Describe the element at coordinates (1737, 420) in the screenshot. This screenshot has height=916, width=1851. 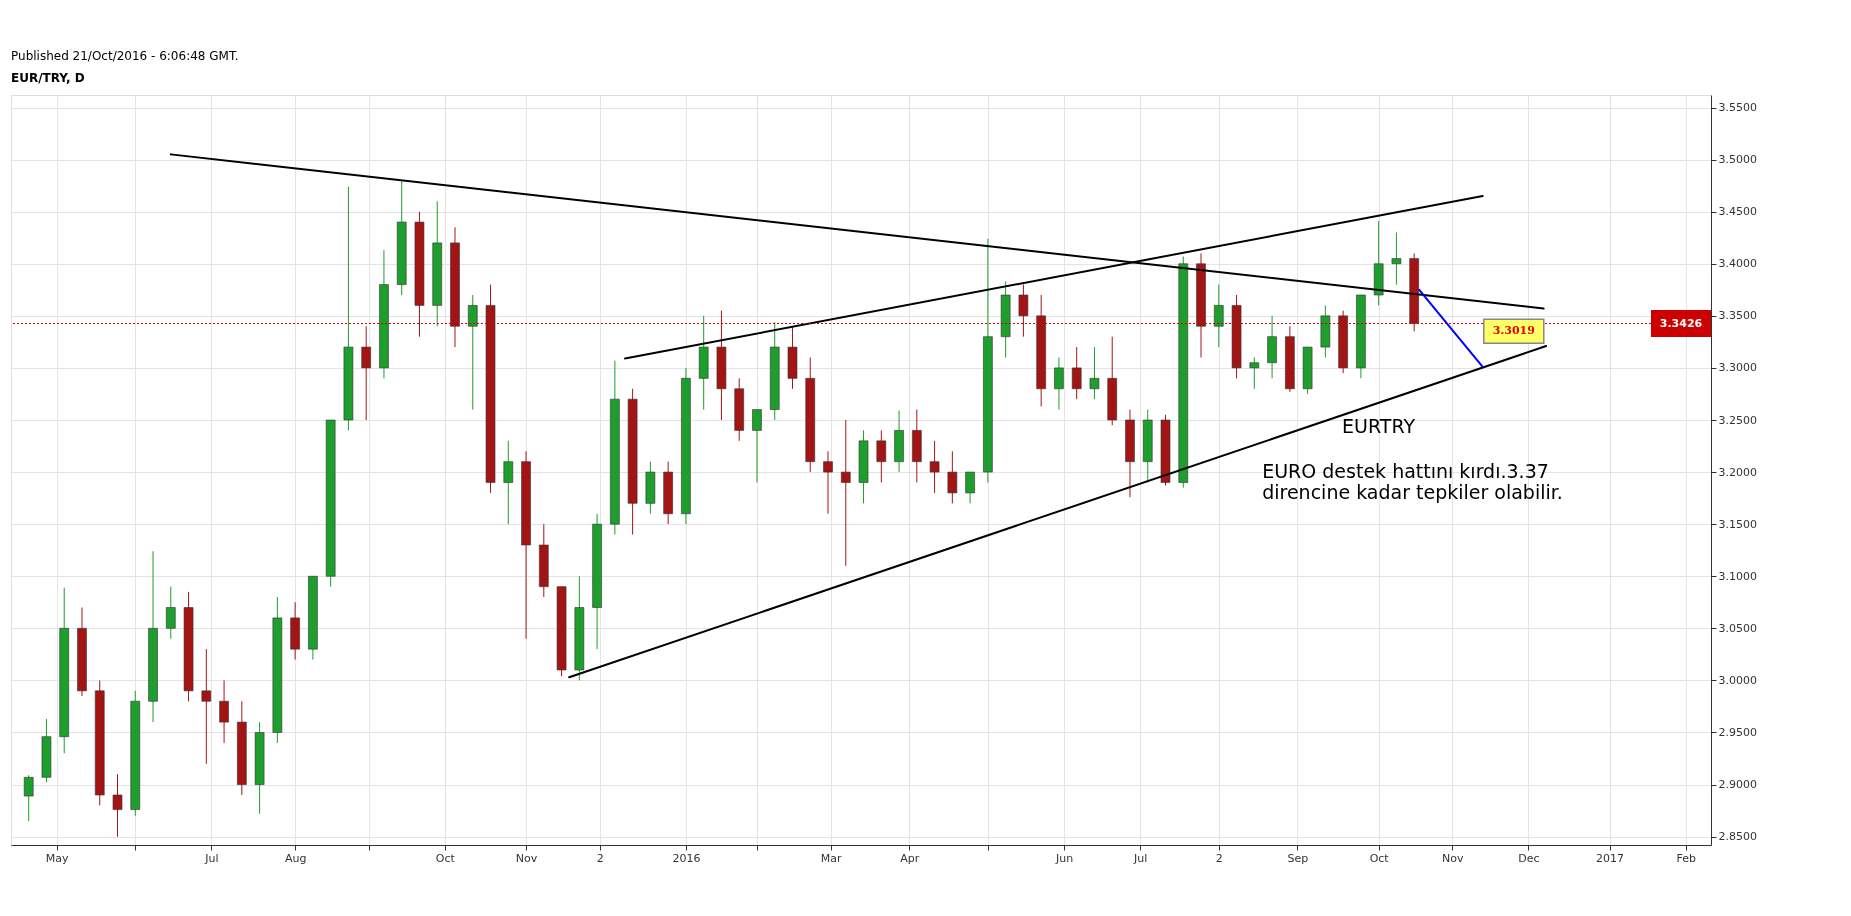
I see `y-tick-label: 3.2500` at that location.